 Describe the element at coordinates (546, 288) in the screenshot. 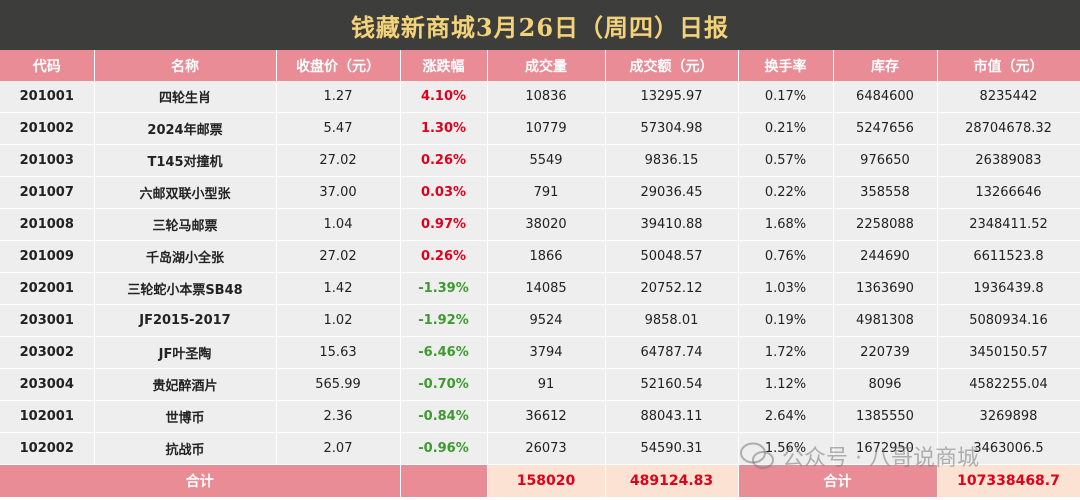

I see `cell-volume: 14085` at that location.